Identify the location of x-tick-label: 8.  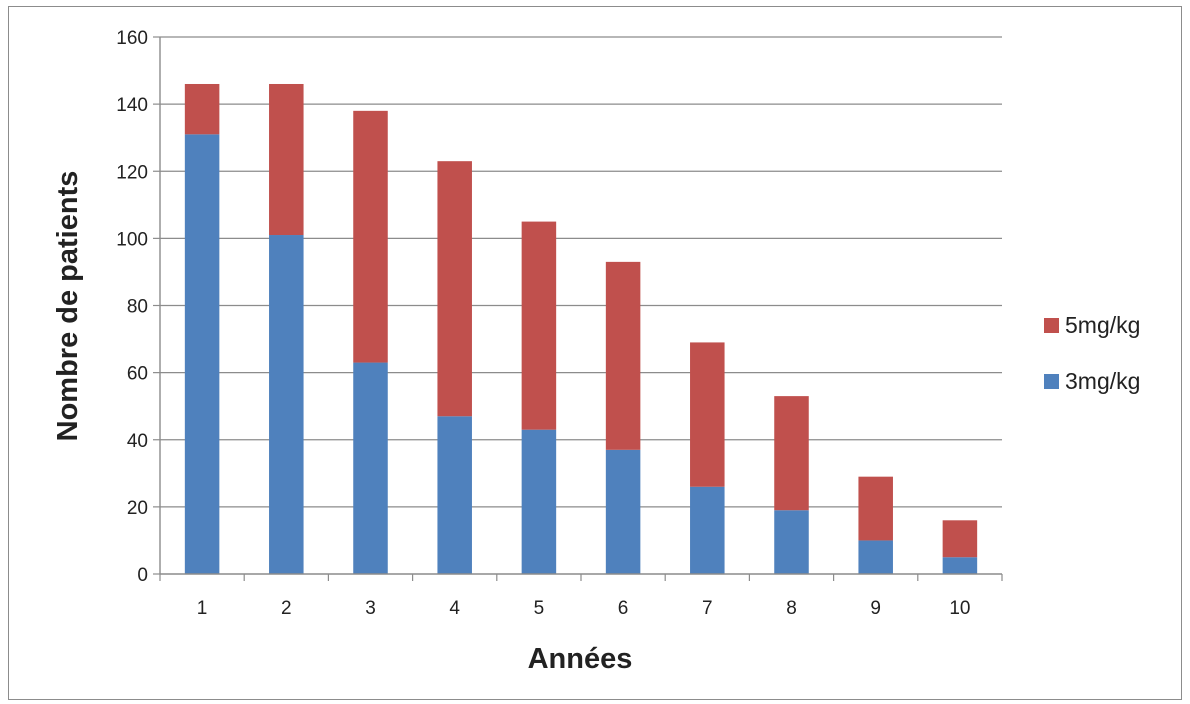
(791, 608).